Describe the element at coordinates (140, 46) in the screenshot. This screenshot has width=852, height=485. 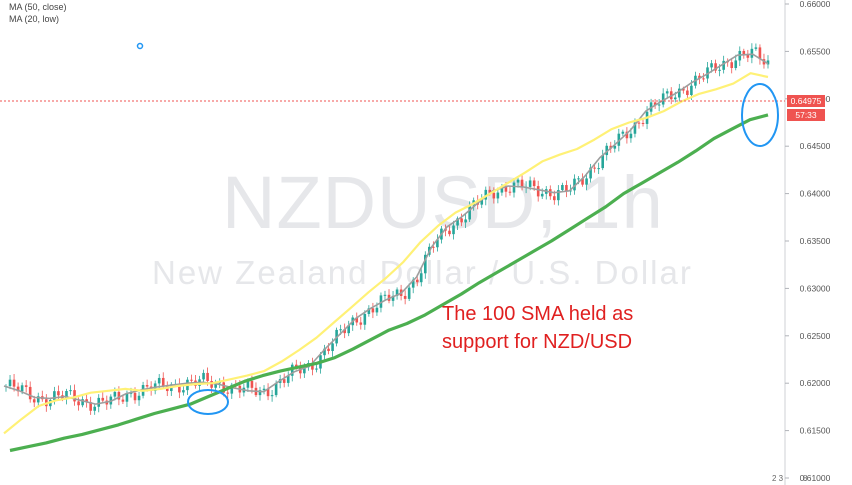
I see `marker-dot` at that location.